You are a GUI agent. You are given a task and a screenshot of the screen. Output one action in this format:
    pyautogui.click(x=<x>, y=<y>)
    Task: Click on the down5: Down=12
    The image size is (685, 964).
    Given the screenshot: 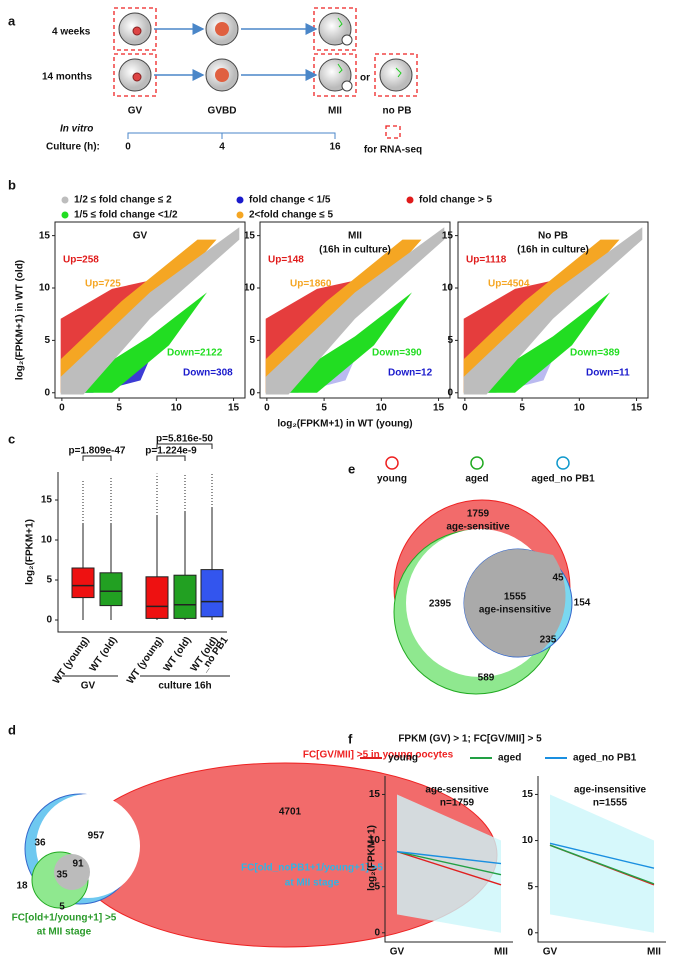 What is the action you would take?
    pyautogui.click(x=410, y=373)
    